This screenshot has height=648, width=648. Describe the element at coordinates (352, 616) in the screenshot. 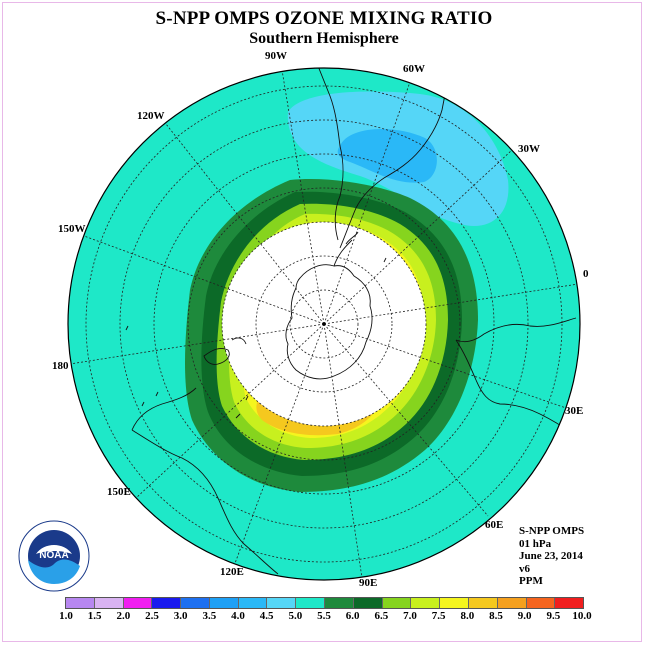

I see `color-scale-tick-label: 6.0` at that location.